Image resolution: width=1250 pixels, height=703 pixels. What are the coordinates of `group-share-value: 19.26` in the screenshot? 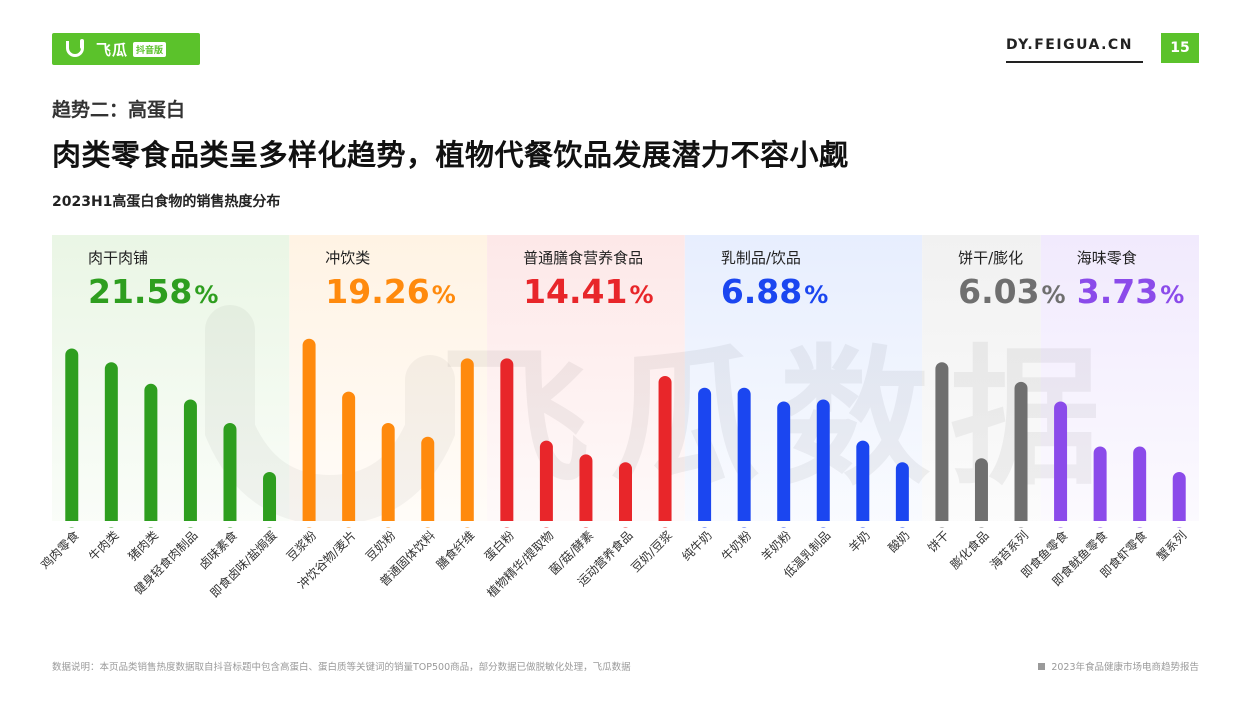 It's located at (377, 291).